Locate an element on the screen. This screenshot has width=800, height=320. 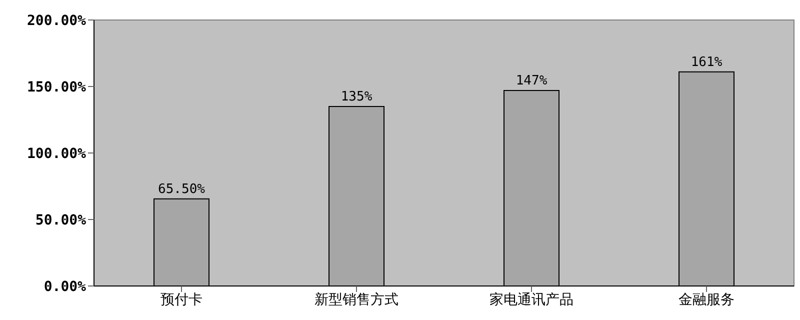
data-label: 161% is located at coordinates (706, 62).